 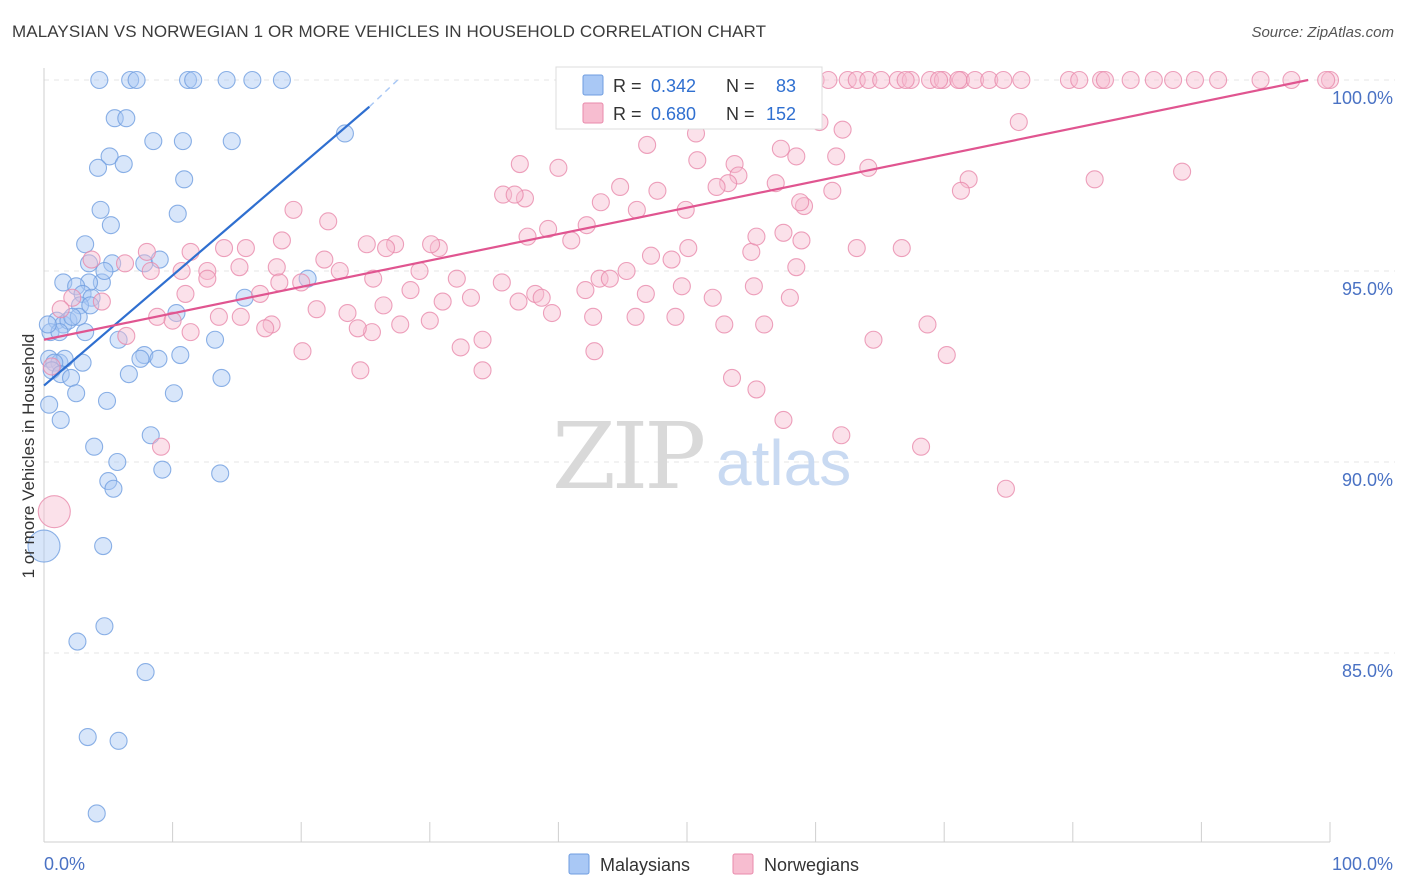 I want to click on legend-r-label-1: R =, so click(x=627, y=86).